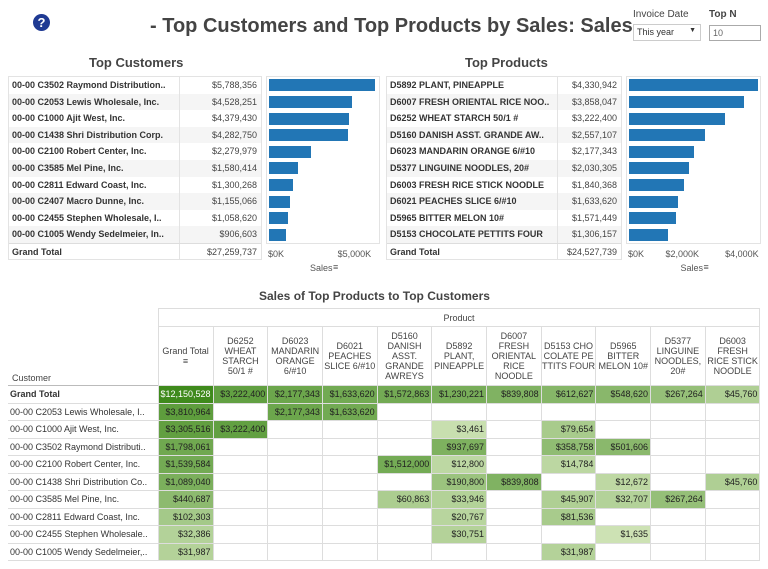  Describe the element at coordinates (623, 499) in the screenshot. I see `matrix-cell: $32,707` at that location.